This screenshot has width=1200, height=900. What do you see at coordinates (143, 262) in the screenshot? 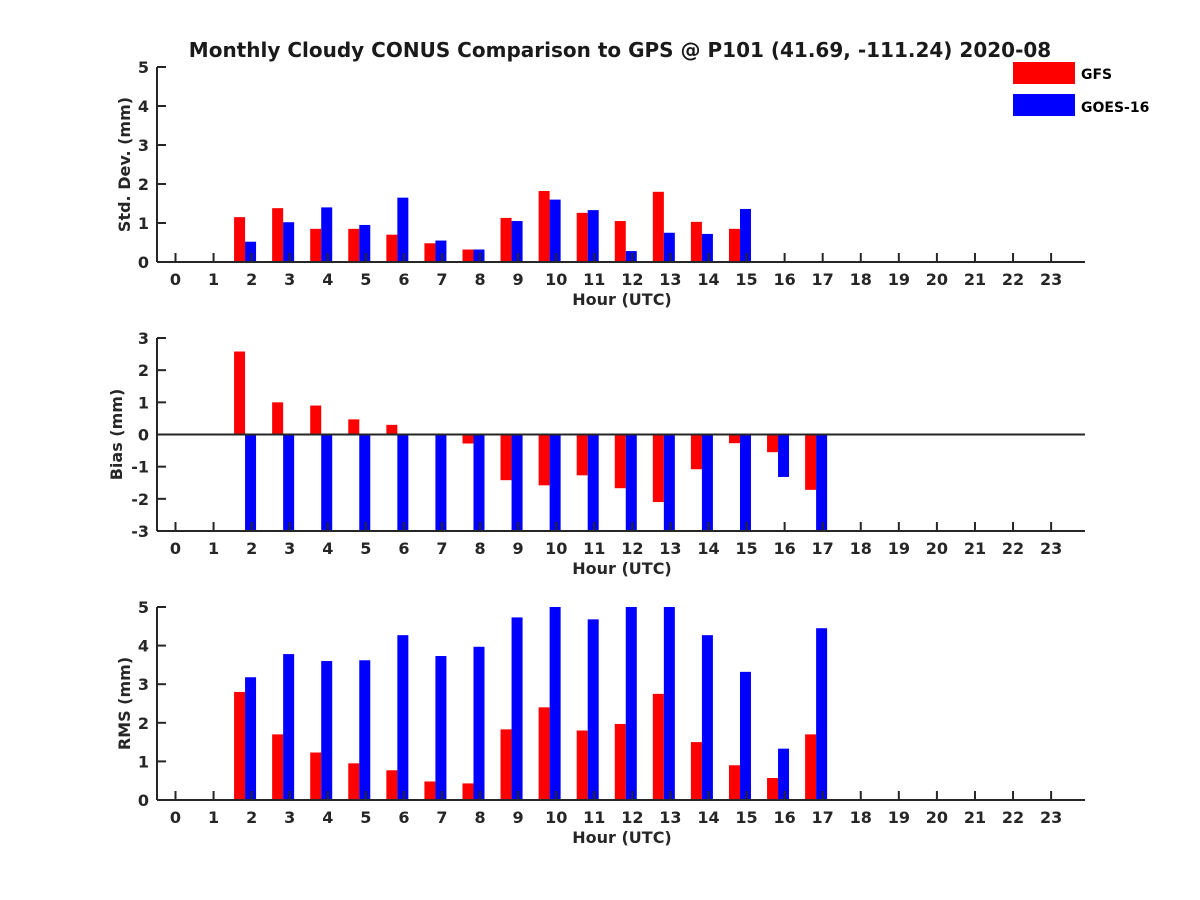
I see `y-tick-label: 0` at bounding box center [143, 262].